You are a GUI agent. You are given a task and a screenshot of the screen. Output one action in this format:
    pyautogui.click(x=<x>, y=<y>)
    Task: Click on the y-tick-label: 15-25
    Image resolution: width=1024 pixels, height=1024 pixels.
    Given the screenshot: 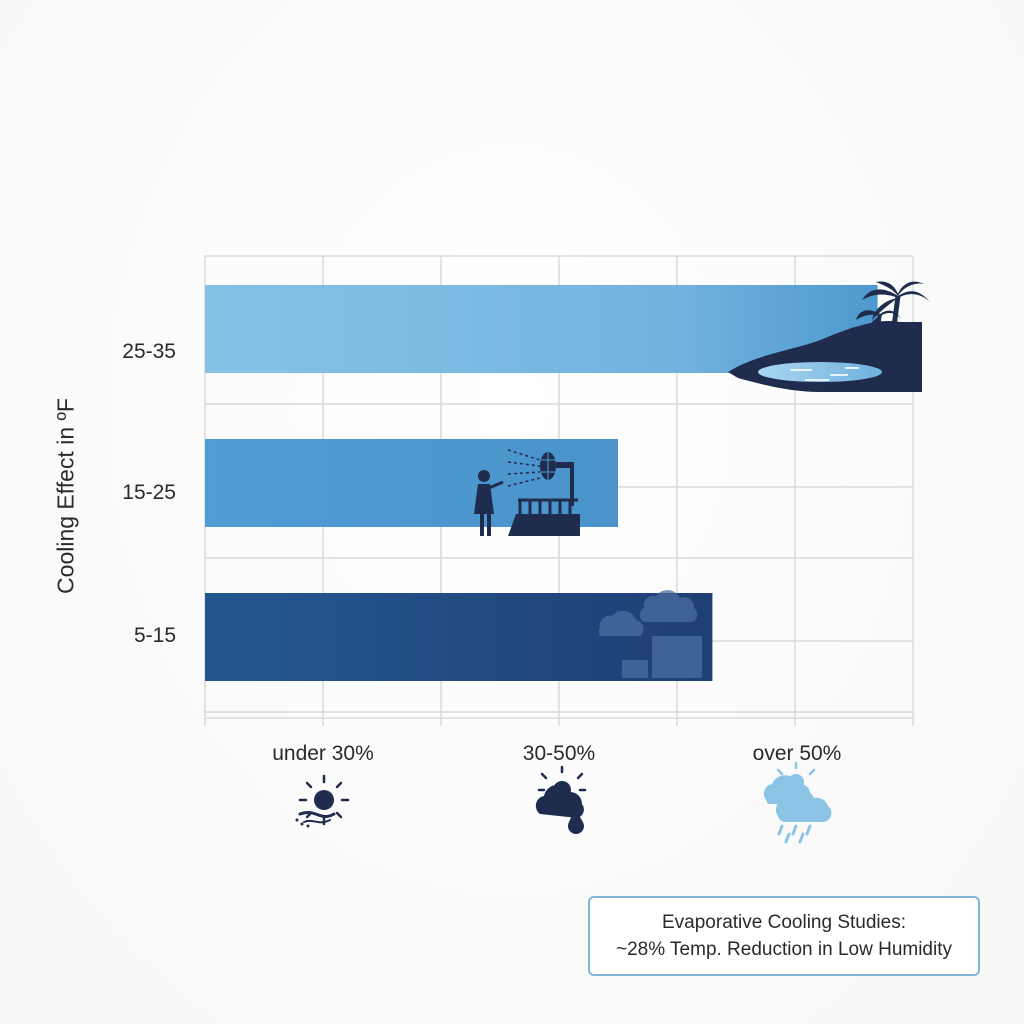 What is the action you would take?
    pyautogui.click(x=149, y=492)
    